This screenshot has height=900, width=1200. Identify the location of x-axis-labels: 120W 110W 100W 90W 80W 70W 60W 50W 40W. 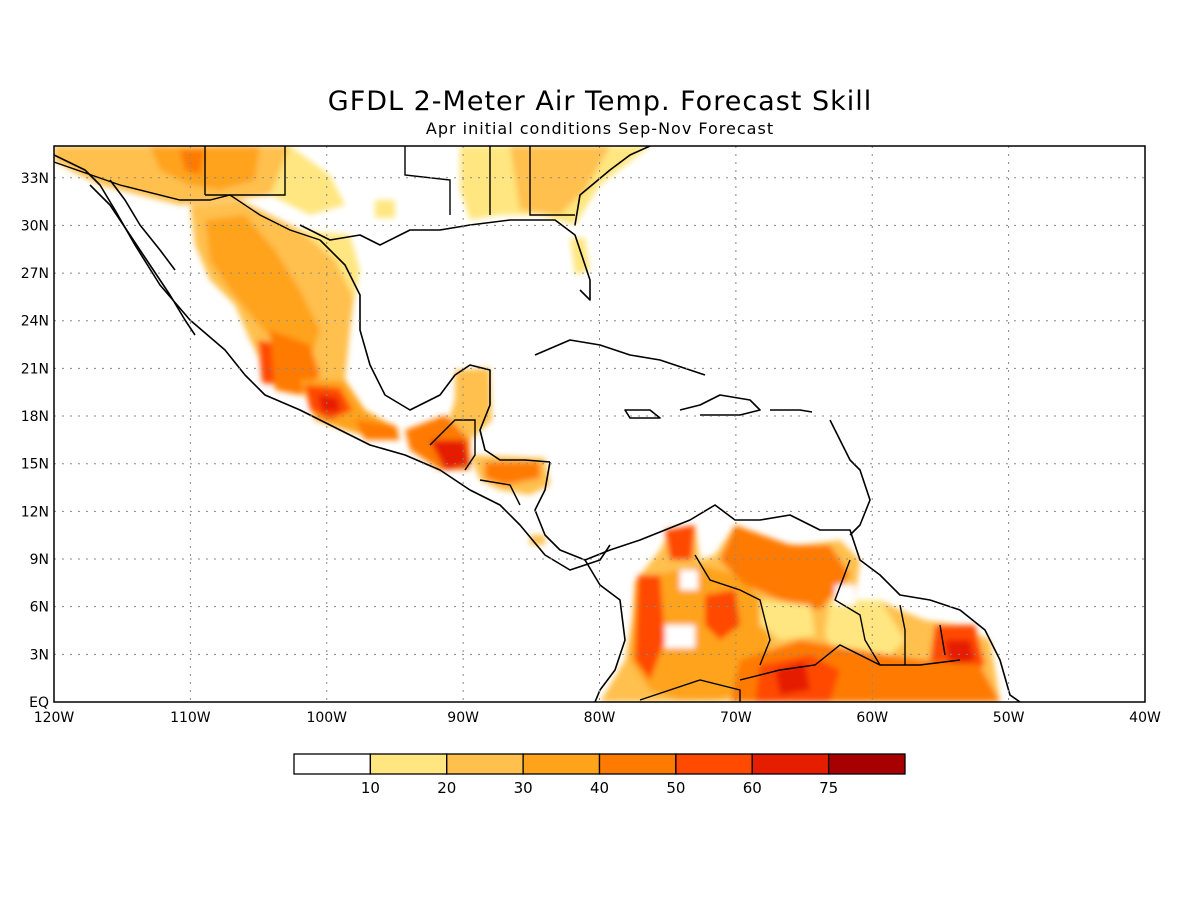
(597, 718).